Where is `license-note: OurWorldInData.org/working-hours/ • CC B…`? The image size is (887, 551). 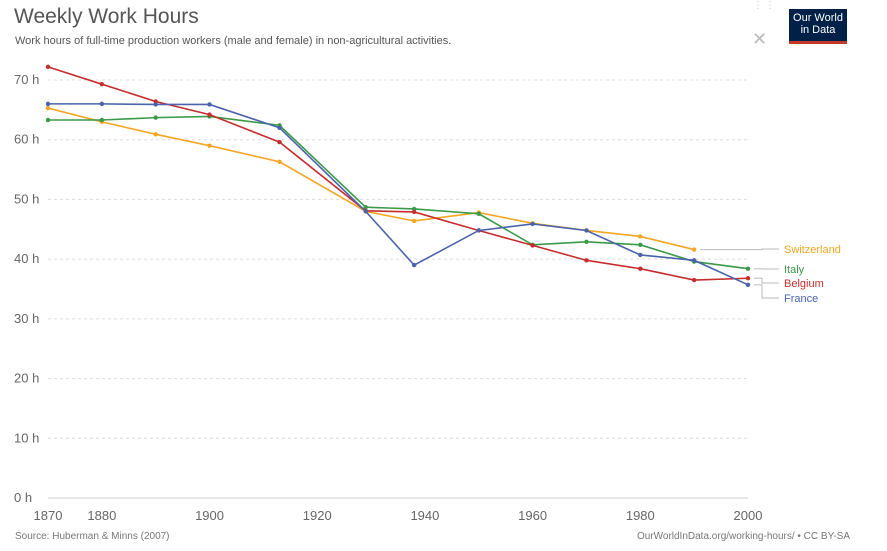
license-note: OurWorldInData.org/working-hours/ • CC B… is located at coordinates (743, 536).